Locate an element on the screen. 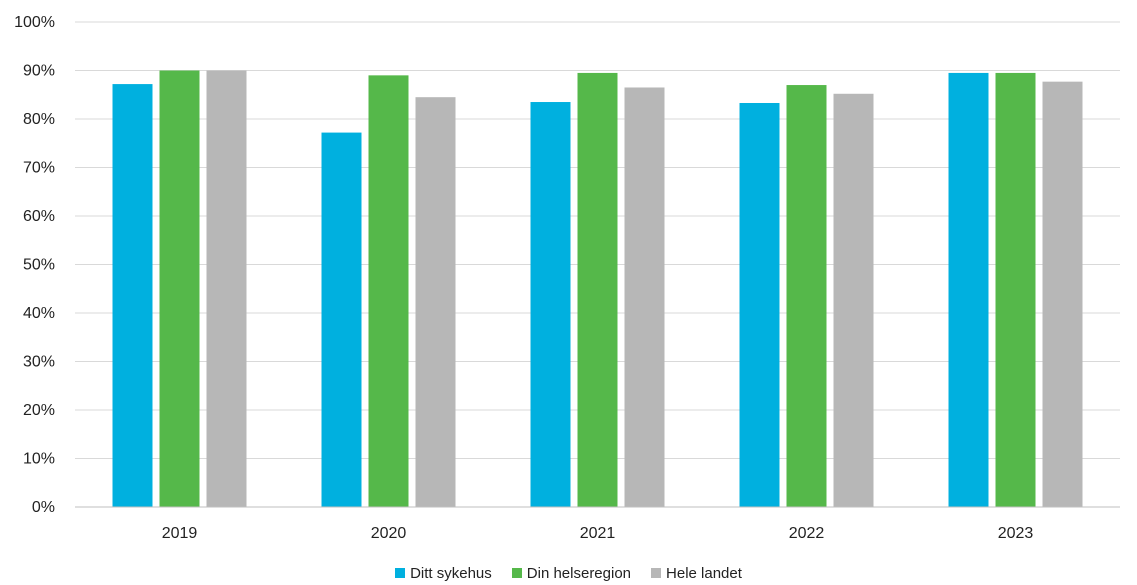 The image size is (1137, 585). bar-hele-landet-2023 is located at coordinates (1062, 294).